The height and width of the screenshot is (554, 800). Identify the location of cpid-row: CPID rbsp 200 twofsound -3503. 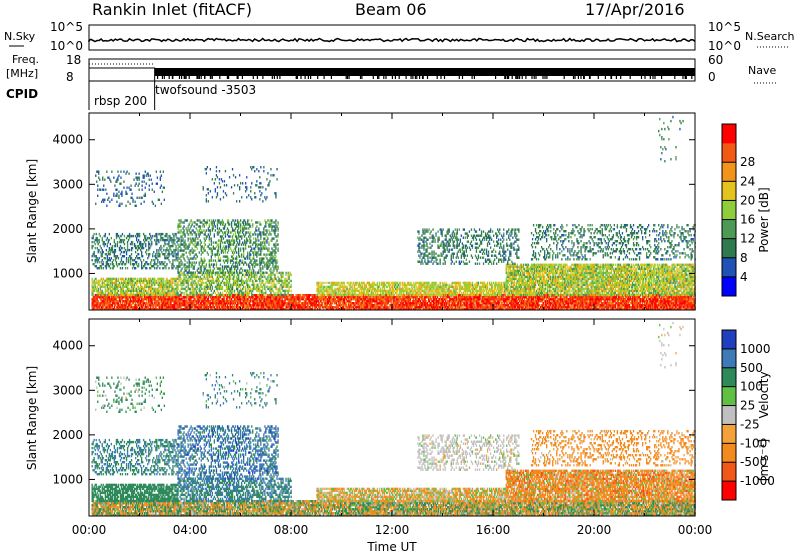
(131, 95).